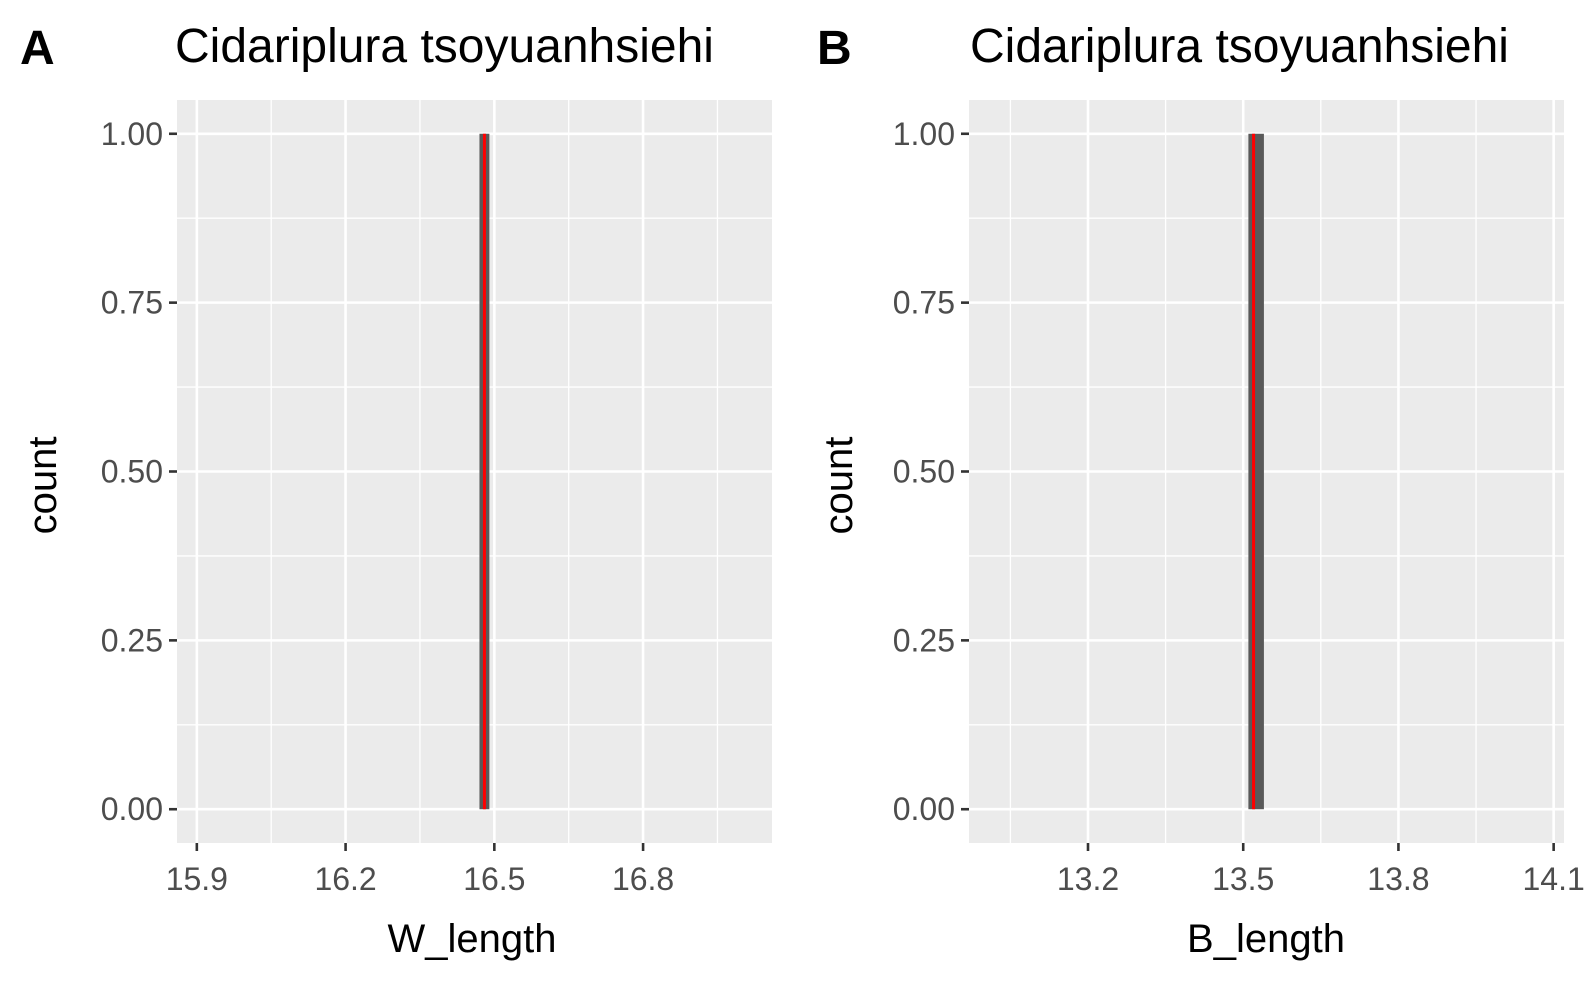 The width and height of the screenshot is (1593, 984). Describe the element at coordinates (1088, 879) in the screenshot. I see `x-tick-label: 13.2` at that location.